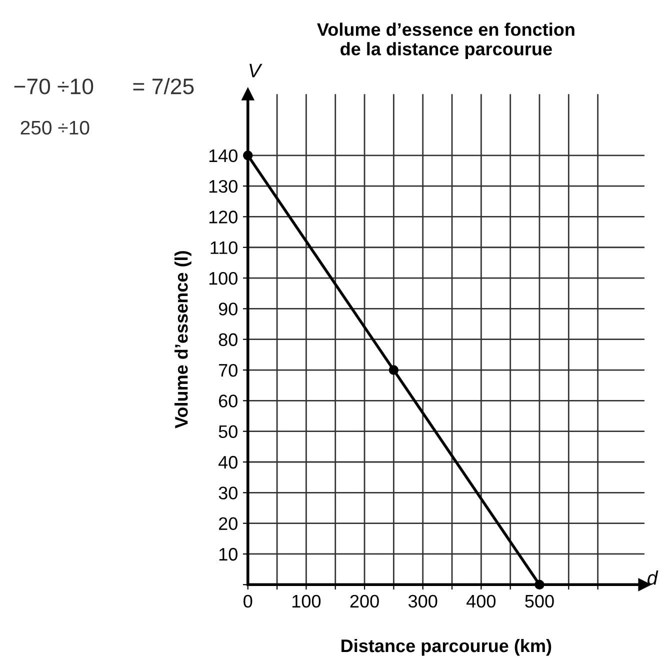 The image size is (661, 672). What do you see at coordinates (364, 601) in the screenshot?
I see `x-tick-label: 200` at bounding box center [364, 601].